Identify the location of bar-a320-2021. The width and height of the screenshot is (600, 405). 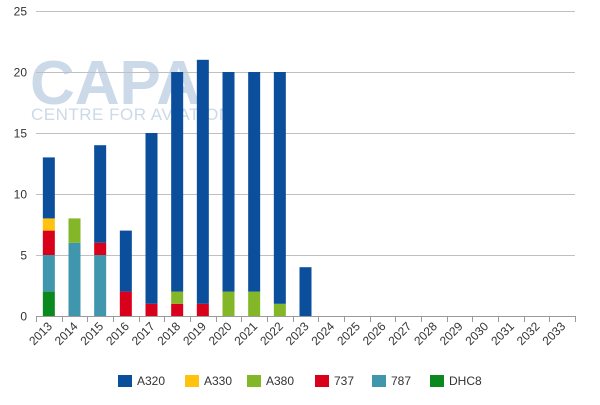
(254, 182).